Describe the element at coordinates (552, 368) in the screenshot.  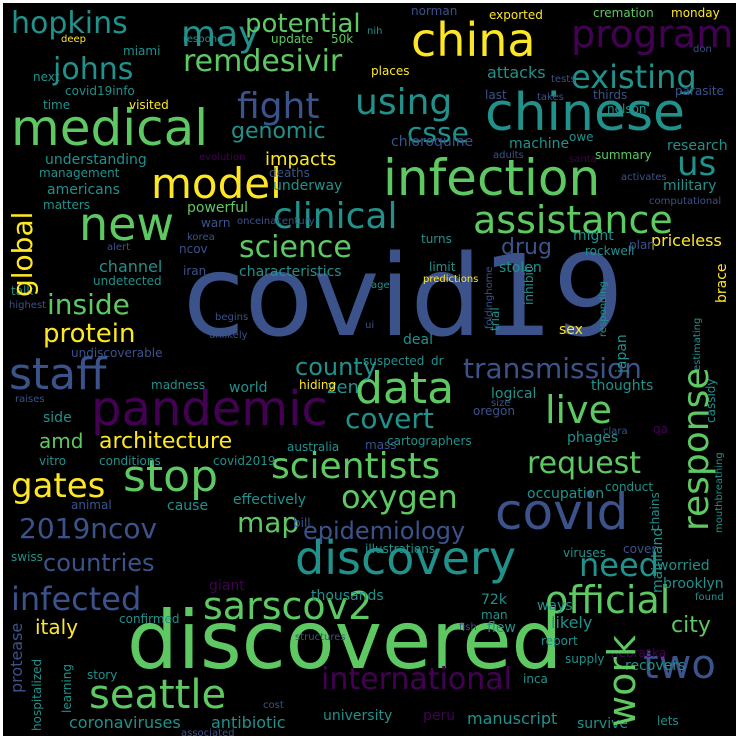
I see `word-transmission: transmission` at that location.